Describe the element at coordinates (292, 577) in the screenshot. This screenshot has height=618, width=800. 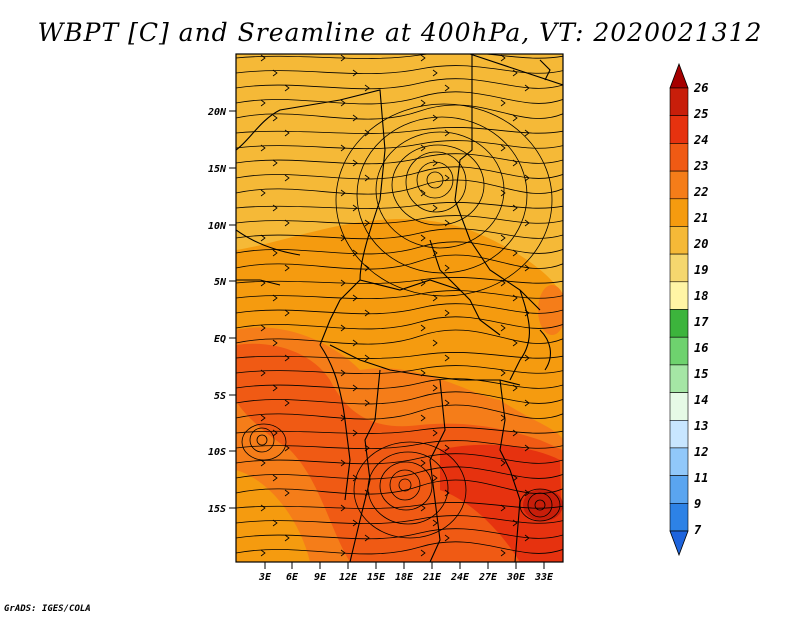
I see `lon-label-6E: 6E` at that location.